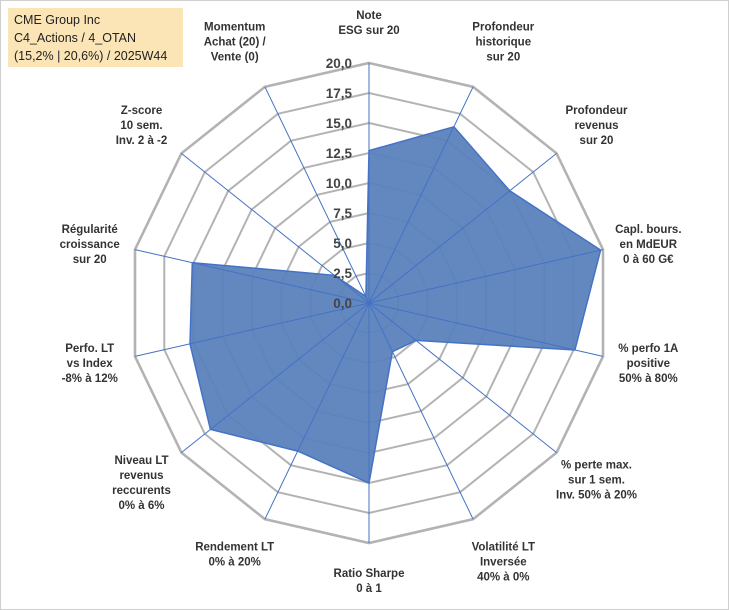 The height and width of the screenshot is (610, 729). What do you see at coordinates (596, 481) in the screenshot?
I see `axis-label: % perte max. sur 1 sem. Inv. 50% à 20%` at bounding box center [596, 481].